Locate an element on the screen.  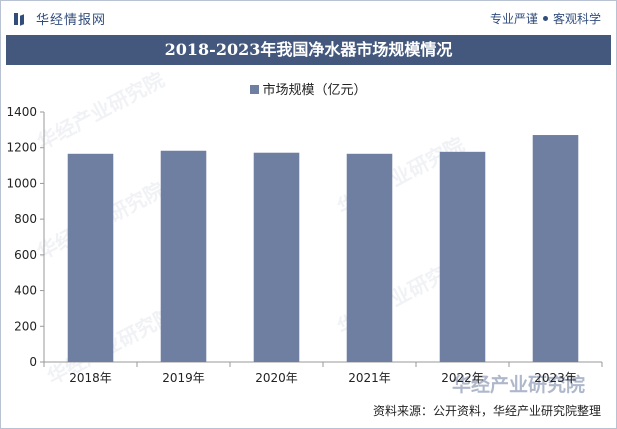
y-tick-label: 1000 is located at coordinates (21, 183).